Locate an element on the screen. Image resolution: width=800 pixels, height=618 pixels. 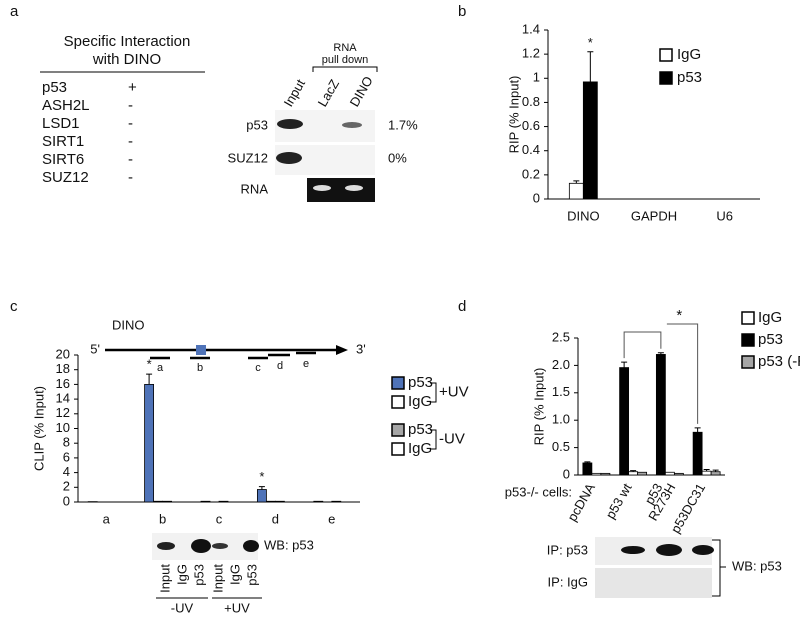
panel-label: d is located at coordinates (462, 306).